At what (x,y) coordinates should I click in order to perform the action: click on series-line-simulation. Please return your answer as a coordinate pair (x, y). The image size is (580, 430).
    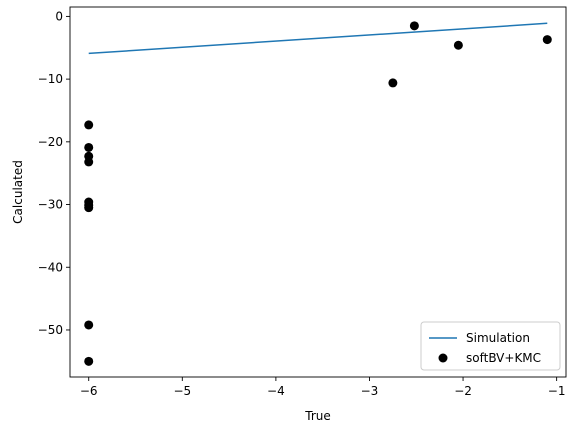
    Looking at the image, I should click on (318, 38).